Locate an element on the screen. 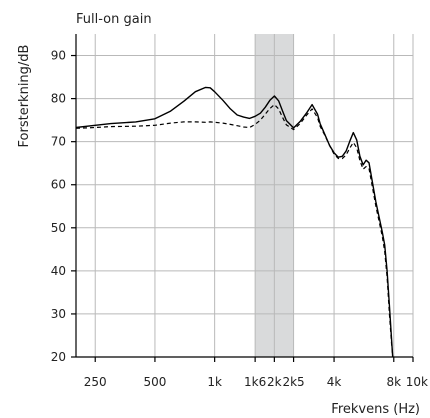 The width and height of the screenshot is (430, 418). x-axis-title: Frekvens (Hz) is located at coordinates (375, 409).